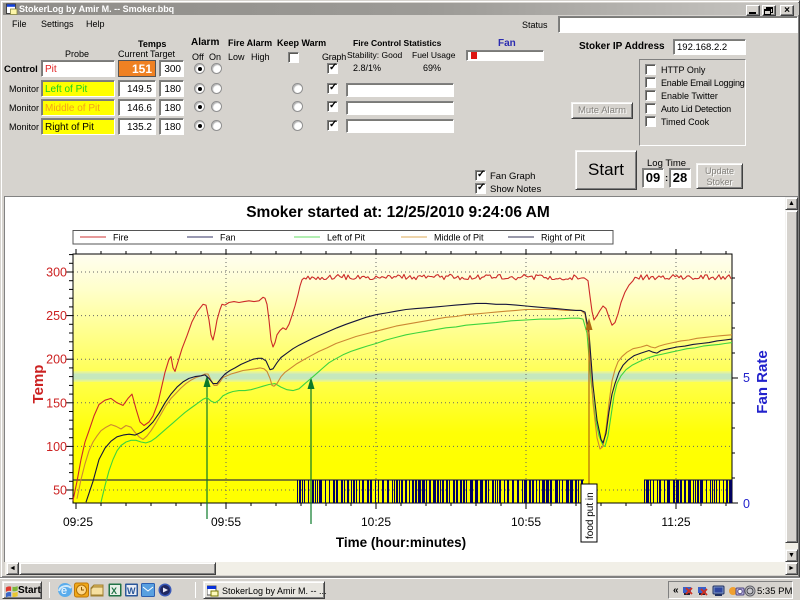 Image resolution: width=800 pixels, height=600 pixels. Describe the element at coordinates (56, 447) in the screenshot. I see `svg-text: 100` at that location.